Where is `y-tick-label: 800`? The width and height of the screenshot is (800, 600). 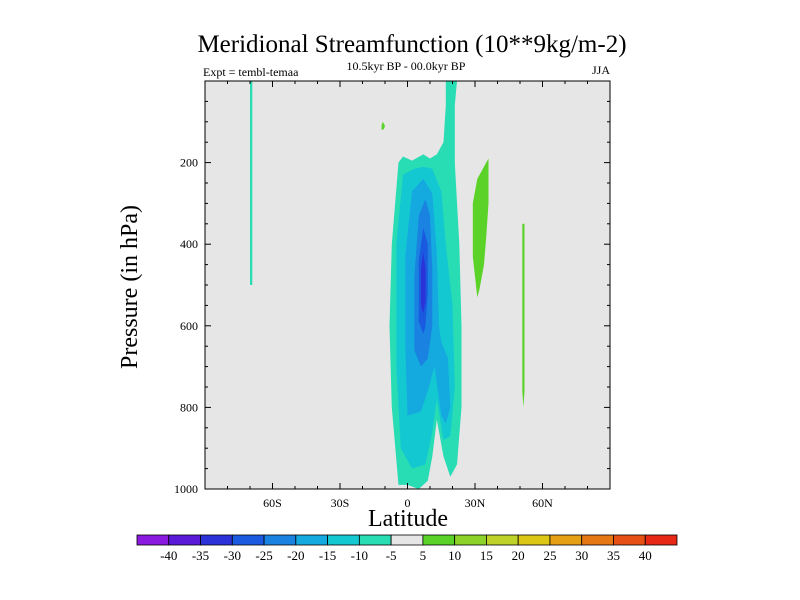
y-tick-label: 800 is located at coordinates (189, 407).